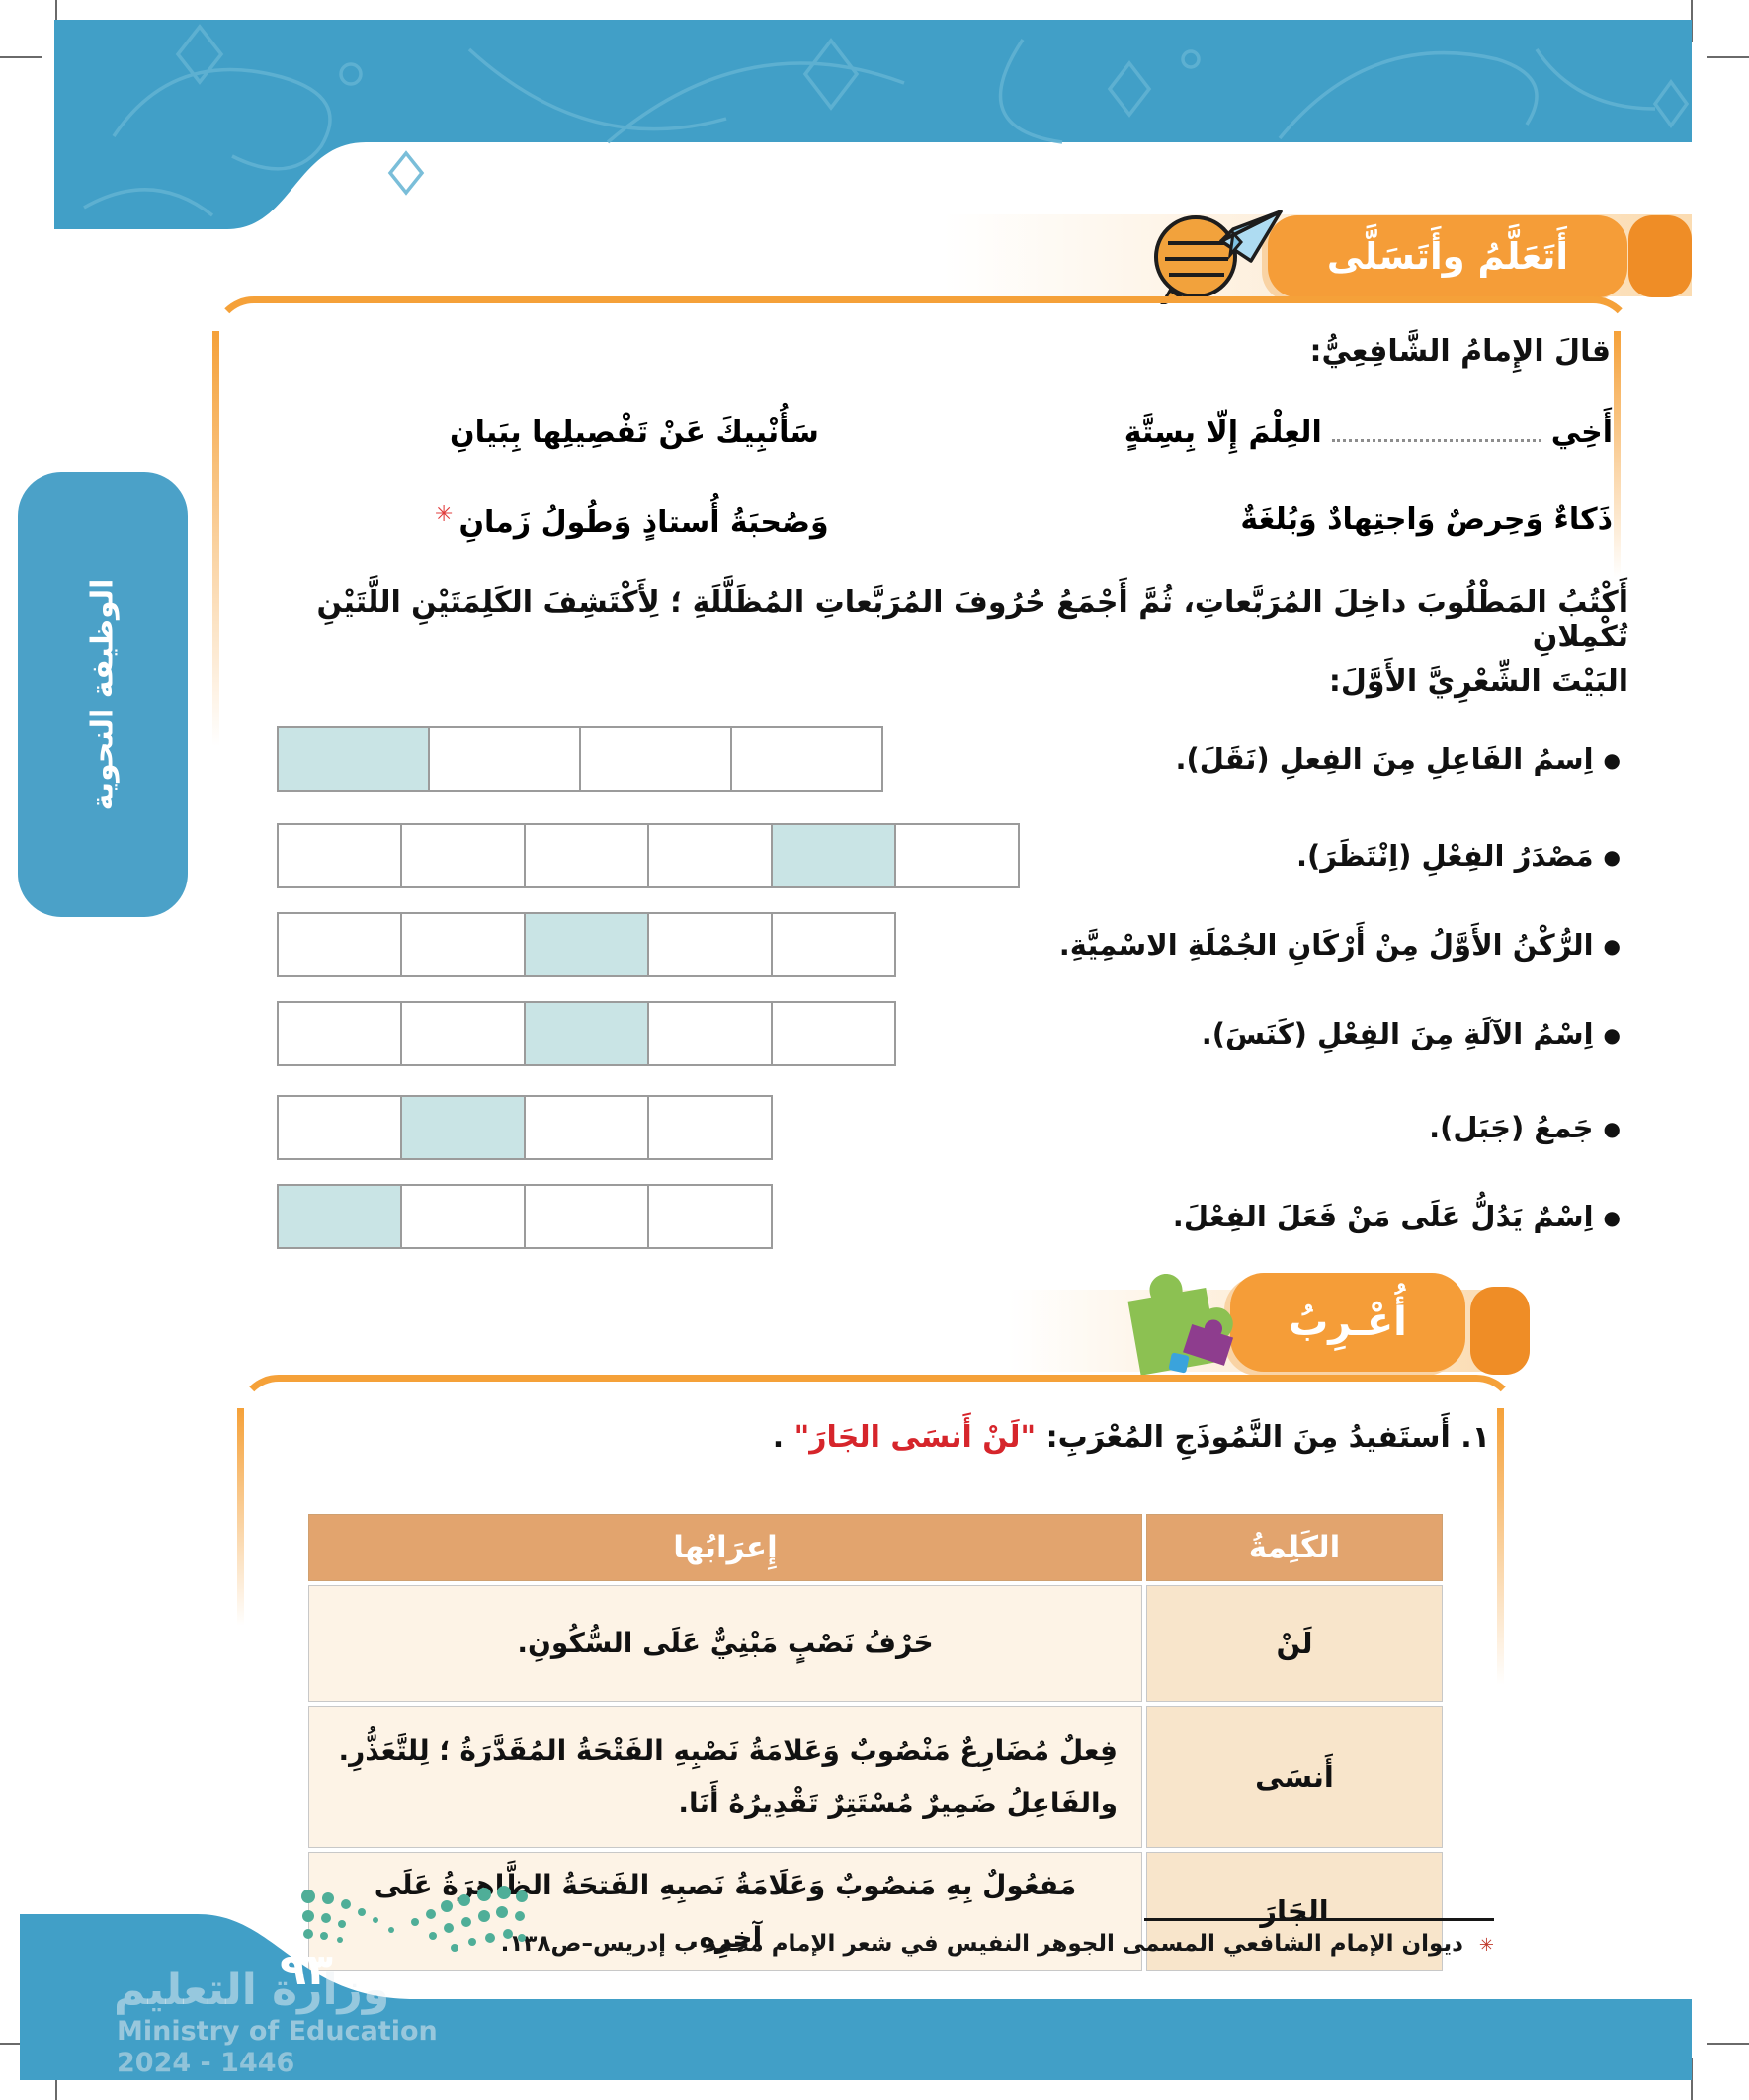 The image size is (1749, 2100). I want to click on table-header-row: الكَلِمةُ إِعرَابُها, so click(876, 1547).